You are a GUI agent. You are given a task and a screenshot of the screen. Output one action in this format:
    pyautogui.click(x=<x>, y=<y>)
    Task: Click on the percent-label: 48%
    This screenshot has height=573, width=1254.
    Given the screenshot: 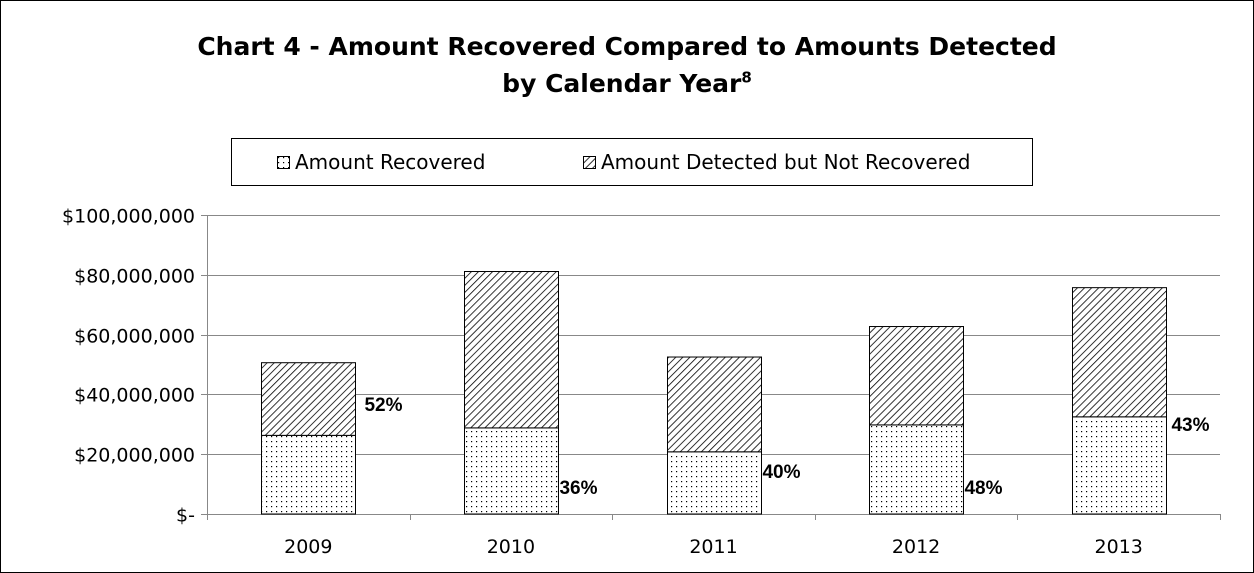 What is the action you would take?
    pyautogui.click(x=983, y=488)
    